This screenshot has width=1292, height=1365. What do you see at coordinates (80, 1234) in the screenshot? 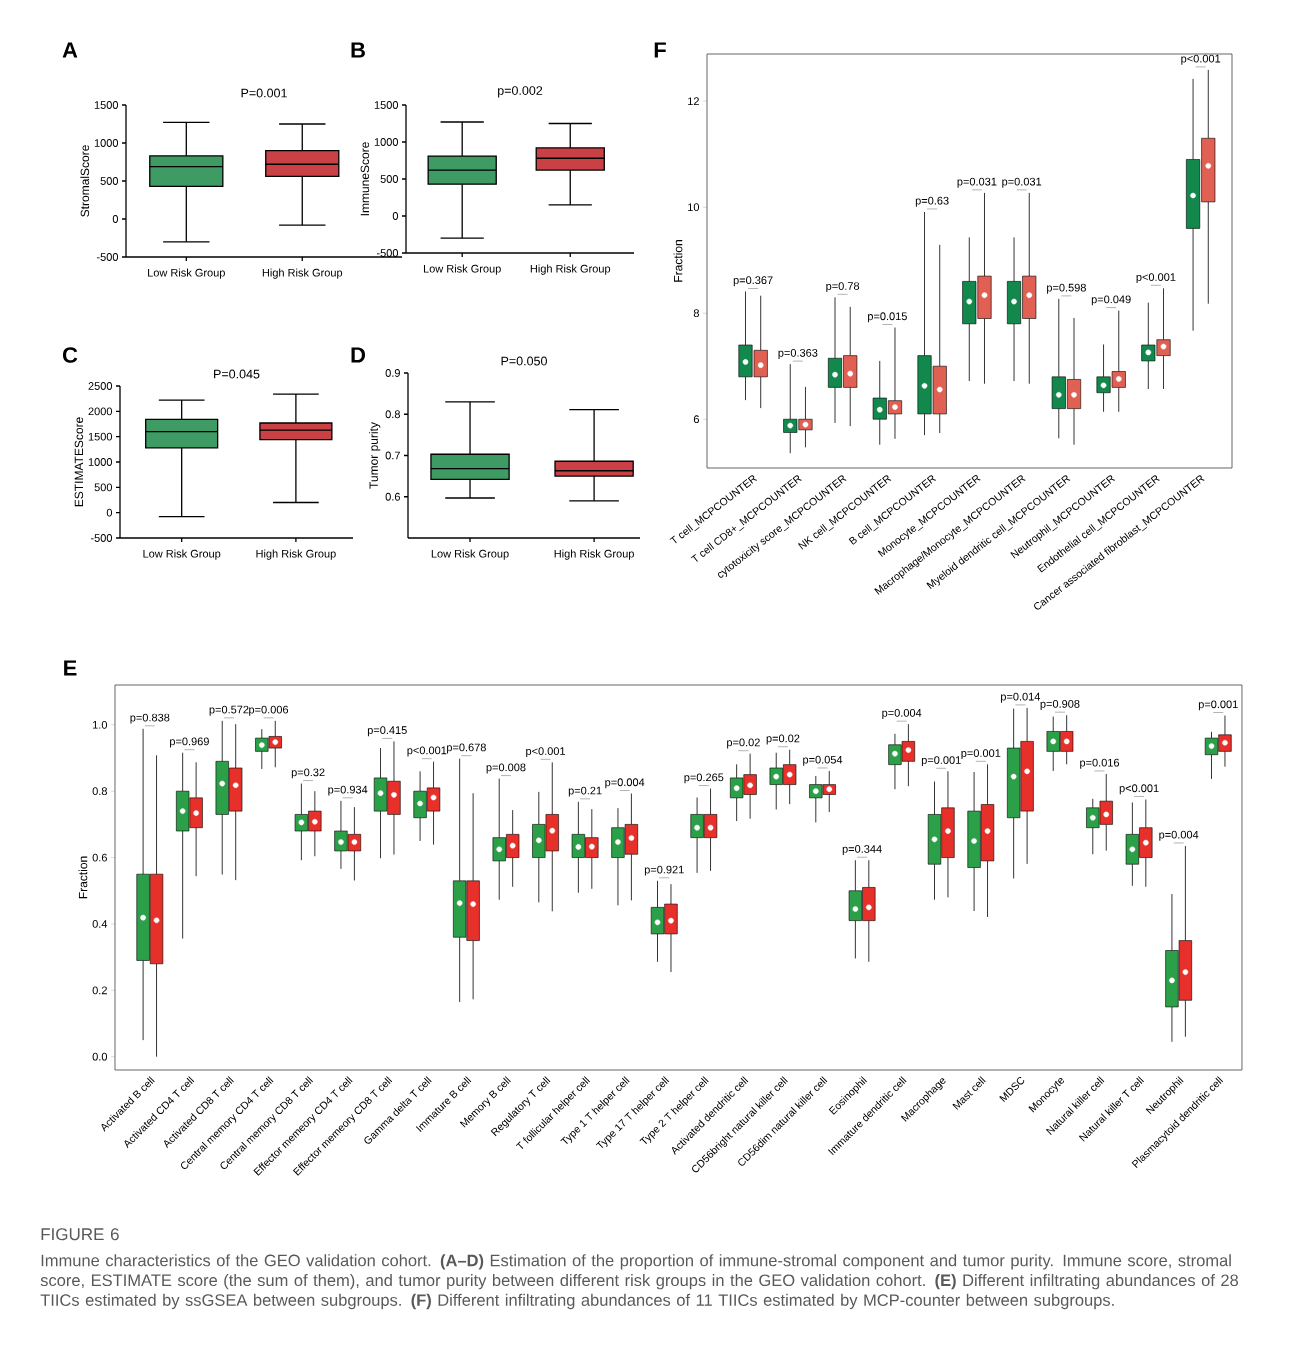
I see `caption: FIGURE 6` at bounding box center [80, 1234].